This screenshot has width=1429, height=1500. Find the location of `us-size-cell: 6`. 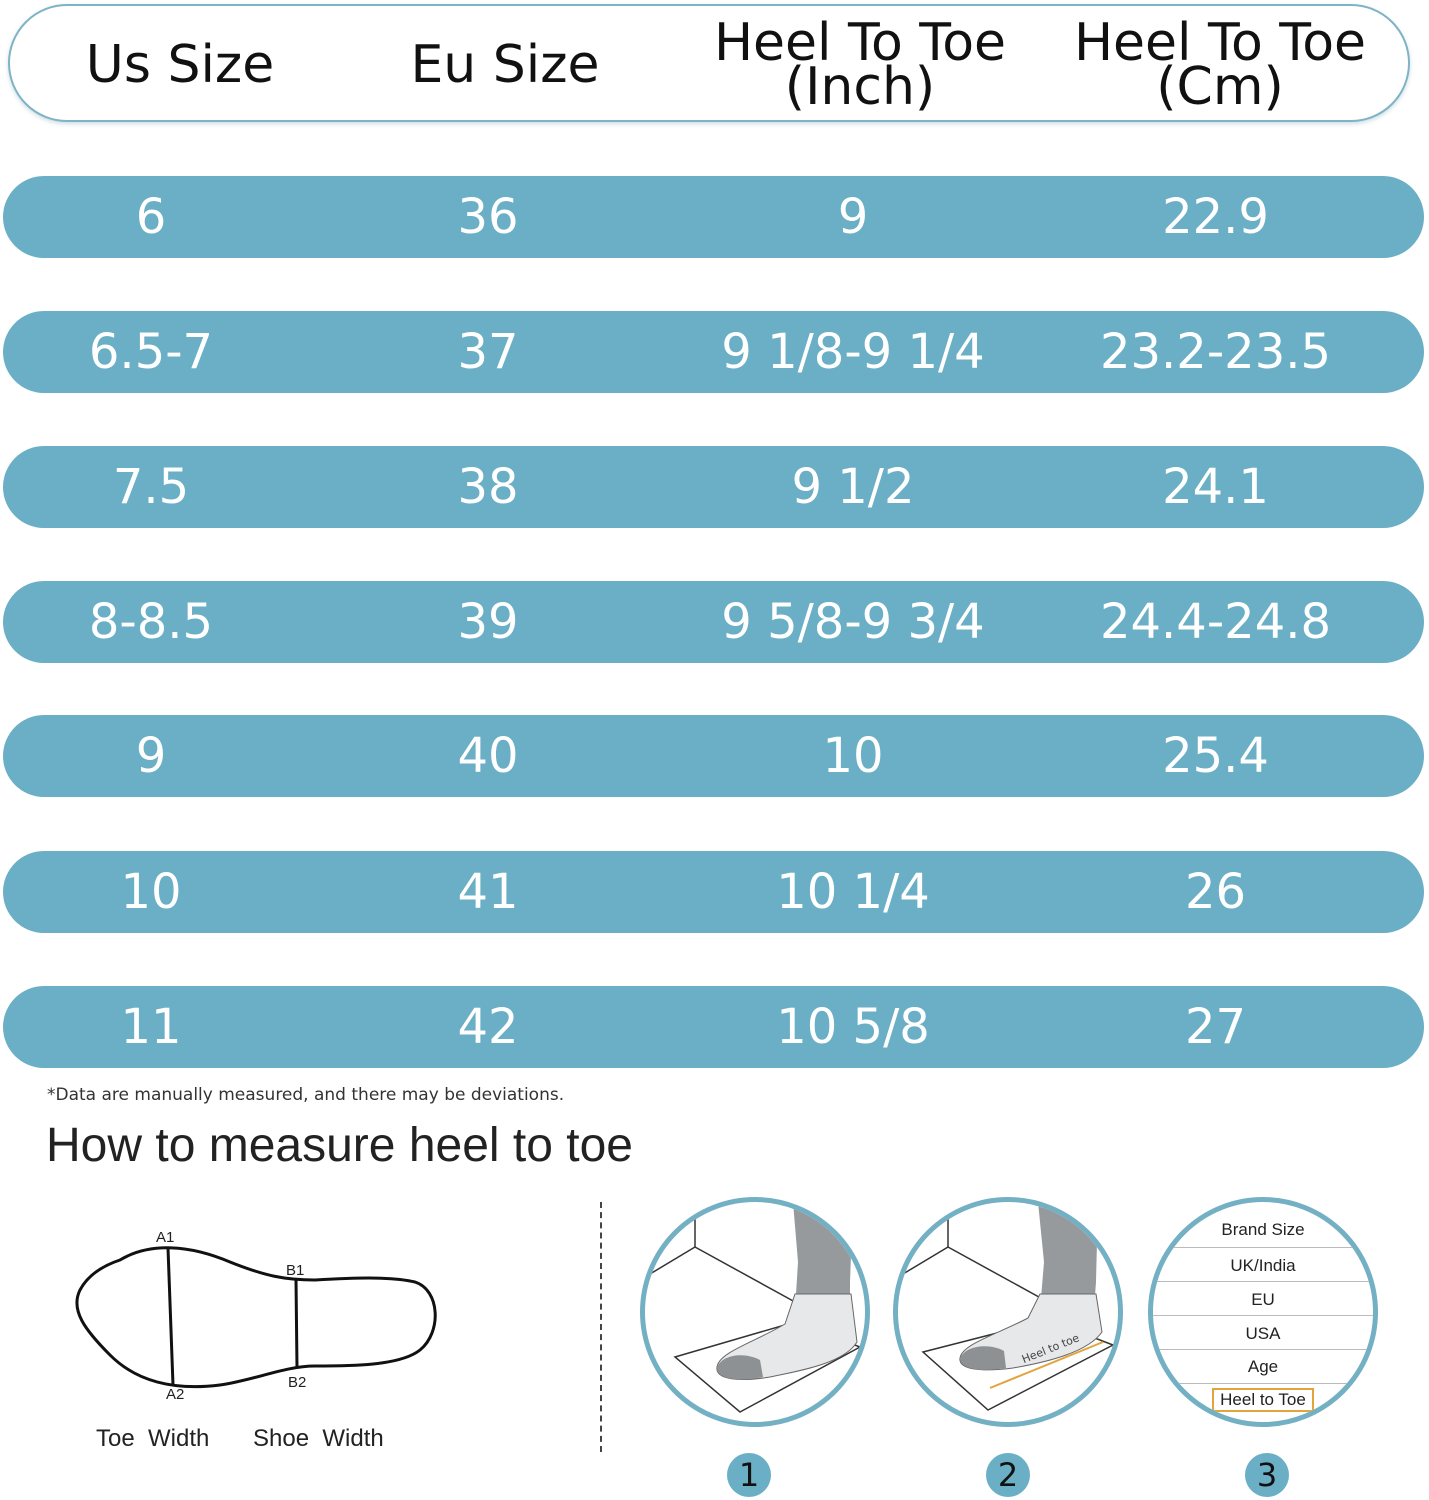

us-size-cell: 6 is located at coordinates (151, 217).